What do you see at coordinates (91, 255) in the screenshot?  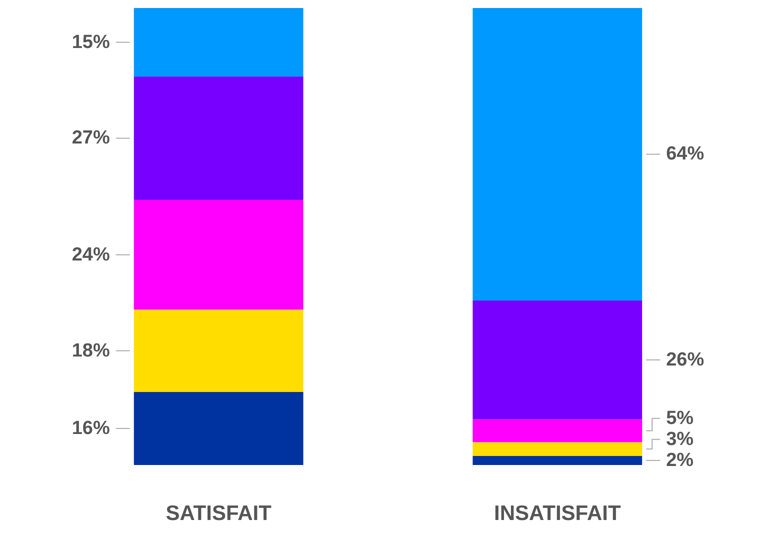 I see `data-label: 24%` at bounding box center [91, 255].